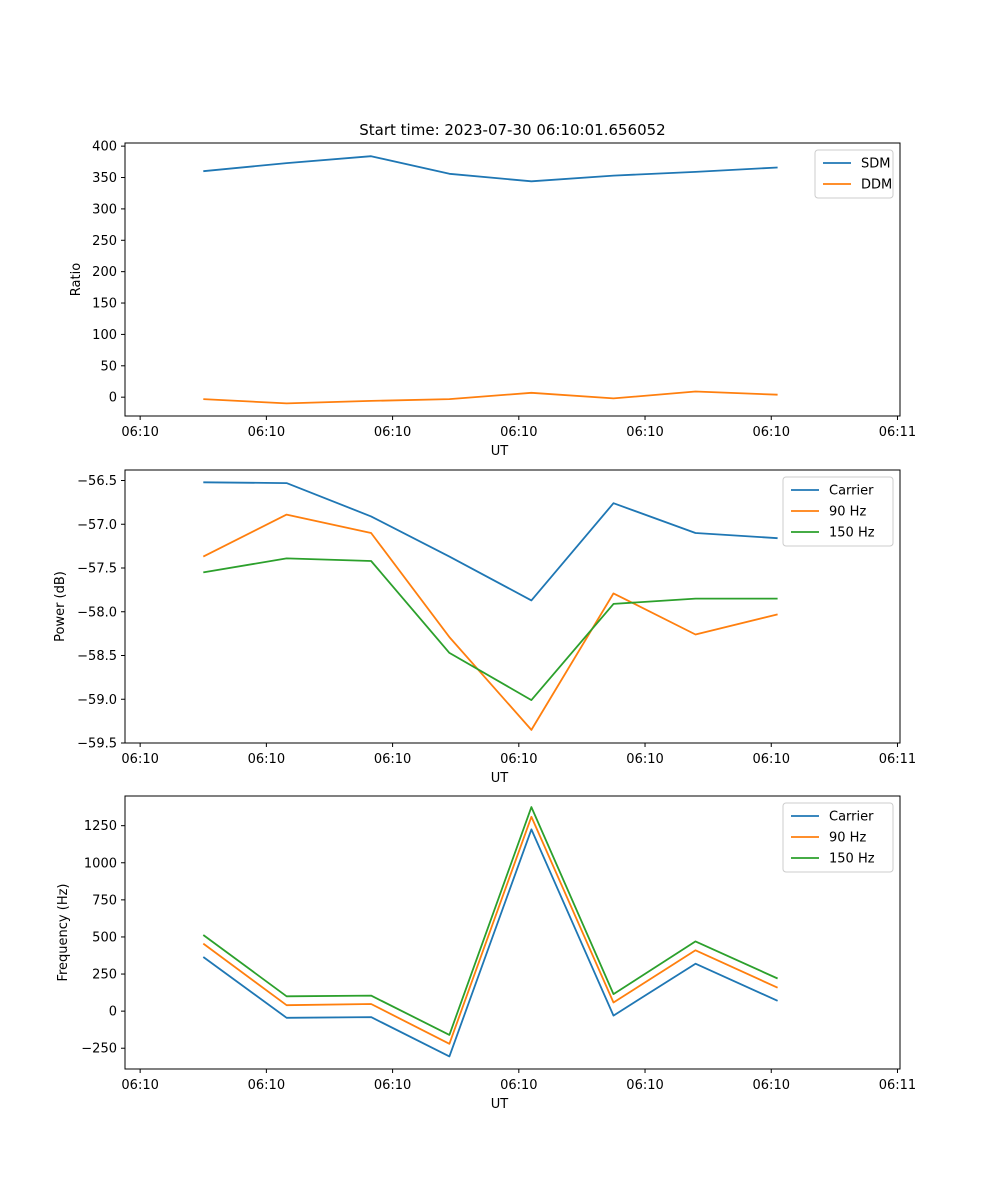 This screenshot has width=1000, height=1200. I want to click on y-tick-label: 200, so click(104, 272).